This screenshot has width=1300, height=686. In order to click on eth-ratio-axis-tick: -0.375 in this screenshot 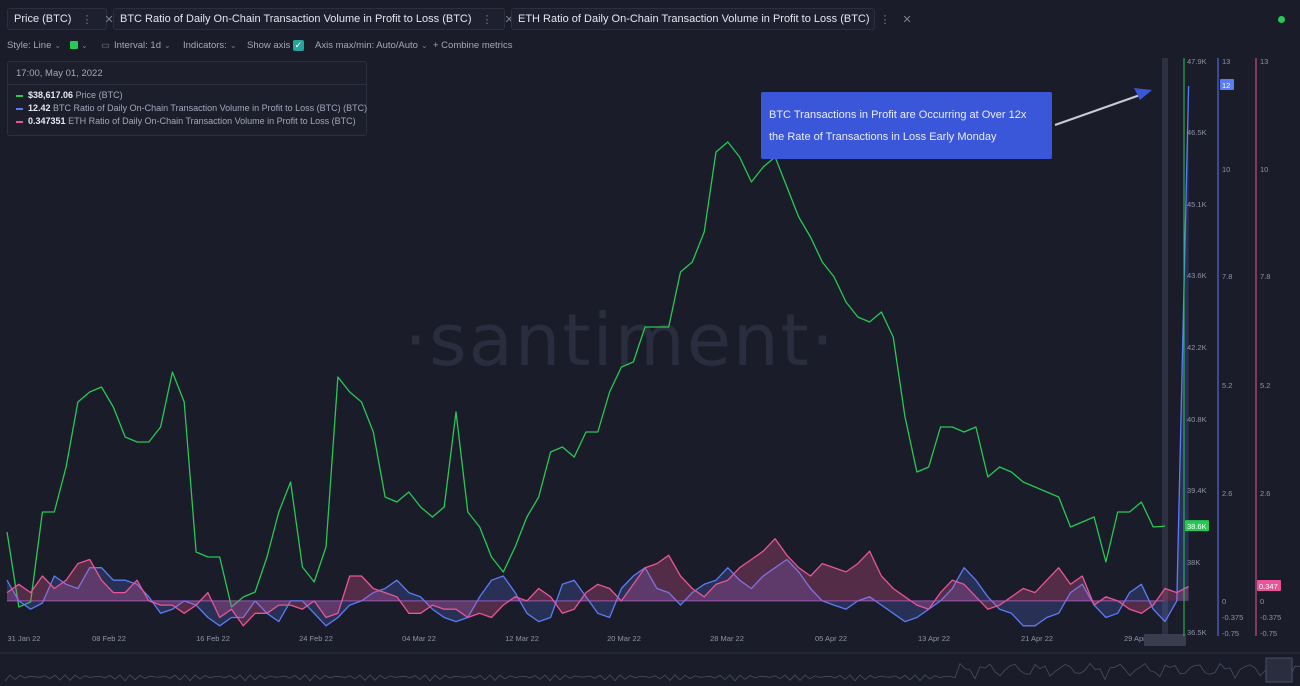, I will do `click(1270, 617)`.